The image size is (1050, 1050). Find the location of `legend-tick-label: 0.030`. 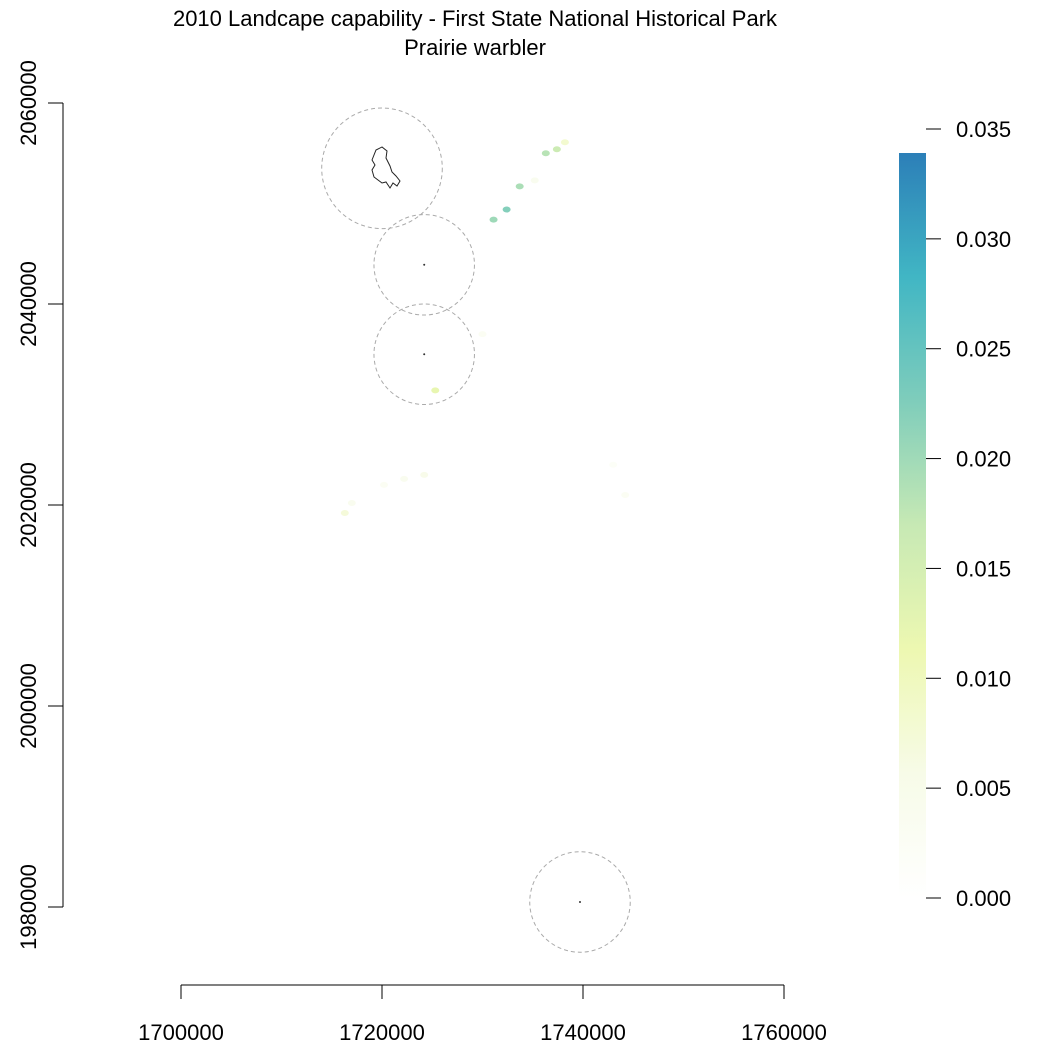

legend-tick-label: 0.030 is located at coordinates (983, 239).